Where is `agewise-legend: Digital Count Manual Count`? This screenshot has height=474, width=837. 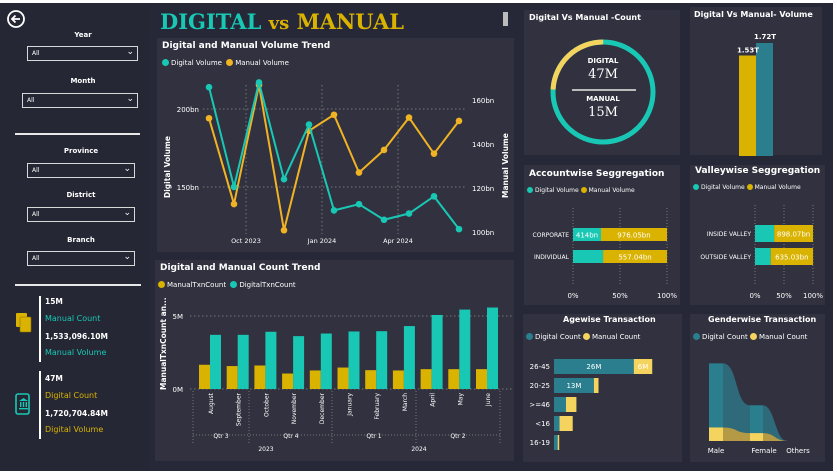 agewise-legend: Digital Count Manual Count is located at coordinates (583, 337).